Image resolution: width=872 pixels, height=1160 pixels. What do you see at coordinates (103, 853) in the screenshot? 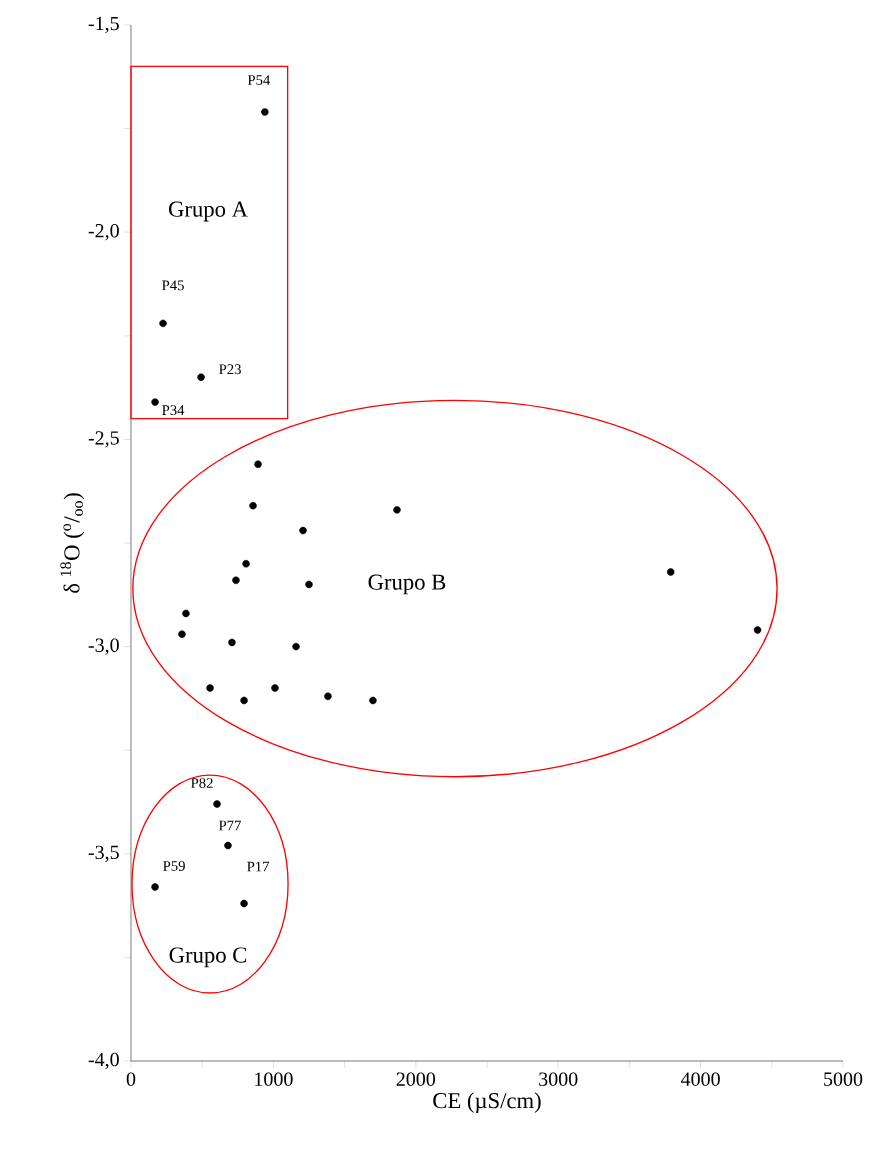
I see `y-tick-label: -3,5` at bounding box center [103, 853].